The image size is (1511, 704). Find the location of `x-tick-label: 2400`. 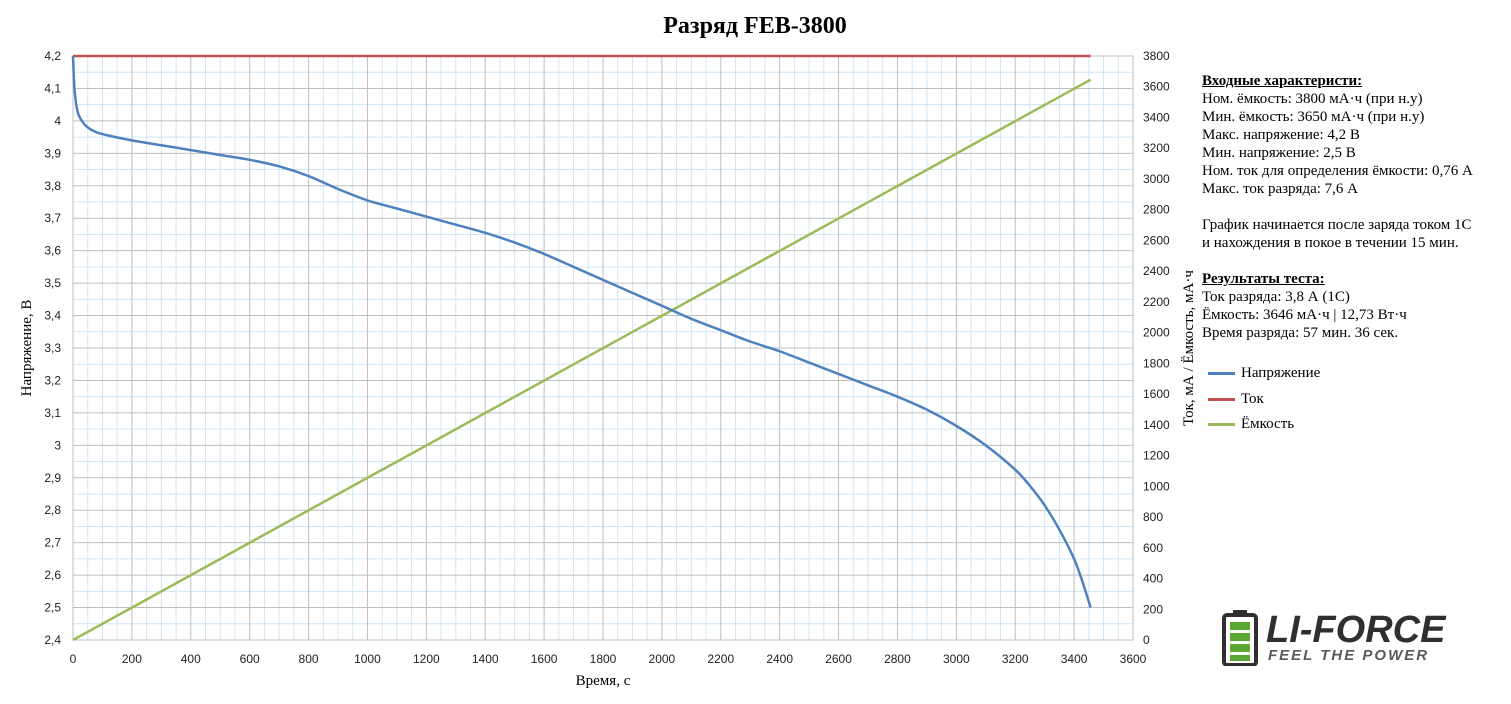

x-tick-label: 2400 is located at coordinates (779, 659).